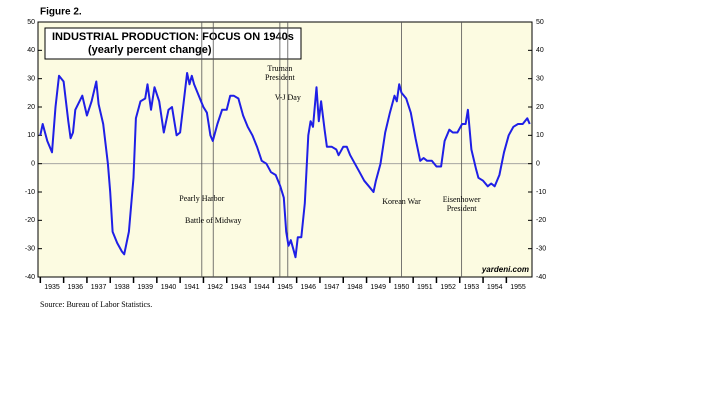 Image resolution: width=708 pixels, height=400 pixels. I want to click on source: Source: Bureau of Labor Statistics., so click(96, 304).